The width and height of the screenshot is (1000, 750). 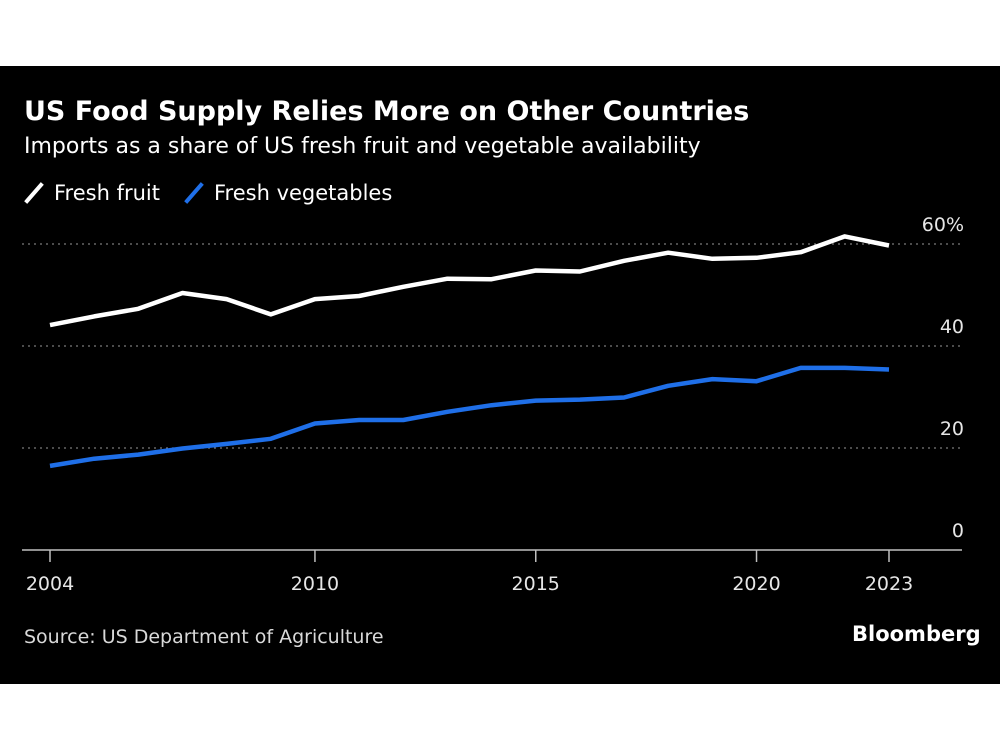 I want to click on y-tick-label-0: 0, so click(x=958, y=531).